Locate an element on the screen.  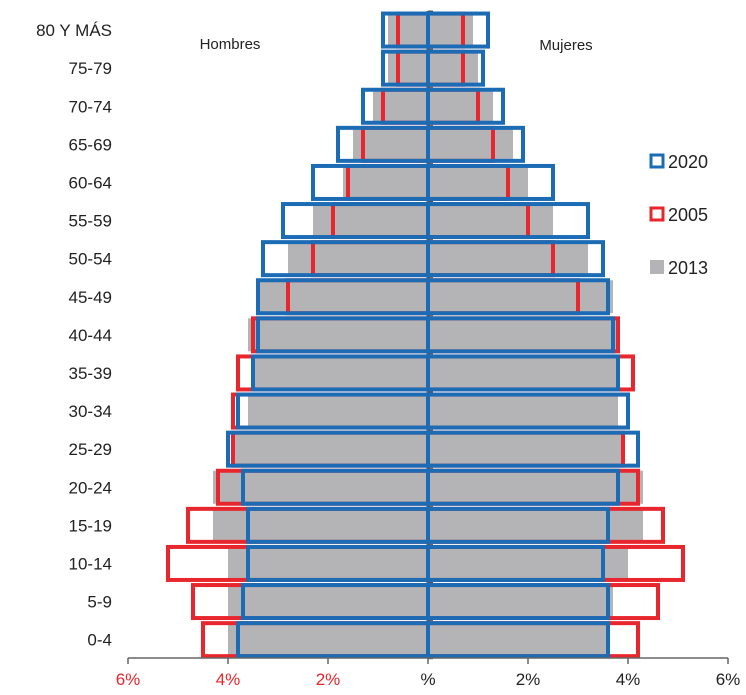
category-label: 70-74 is located at coordinates (90, 106).